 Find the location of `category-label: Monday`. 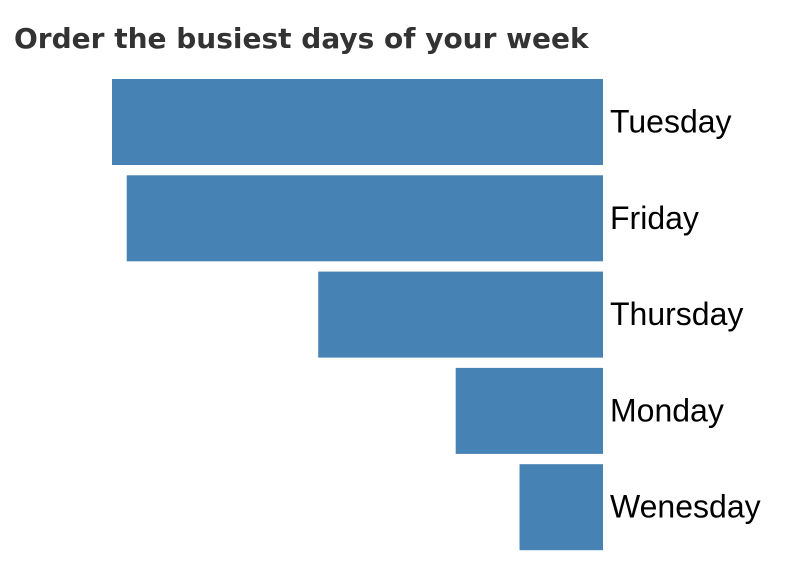

category-label: Monday is located at coordinates (667, 410).